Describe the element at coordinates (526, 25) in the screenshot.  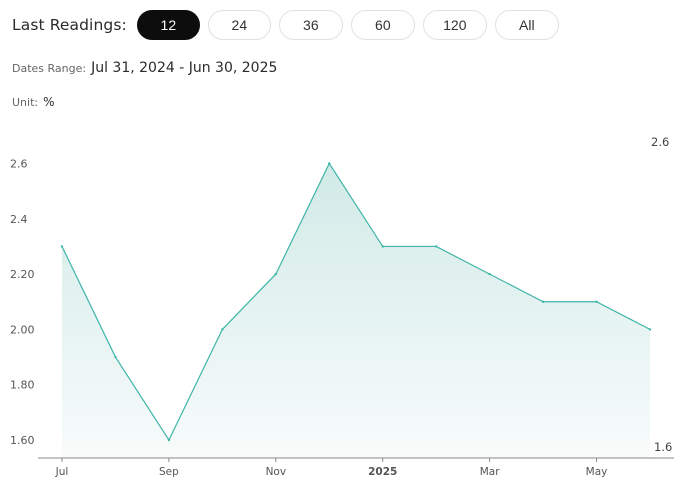
I see `range-button-all: All` at that location.